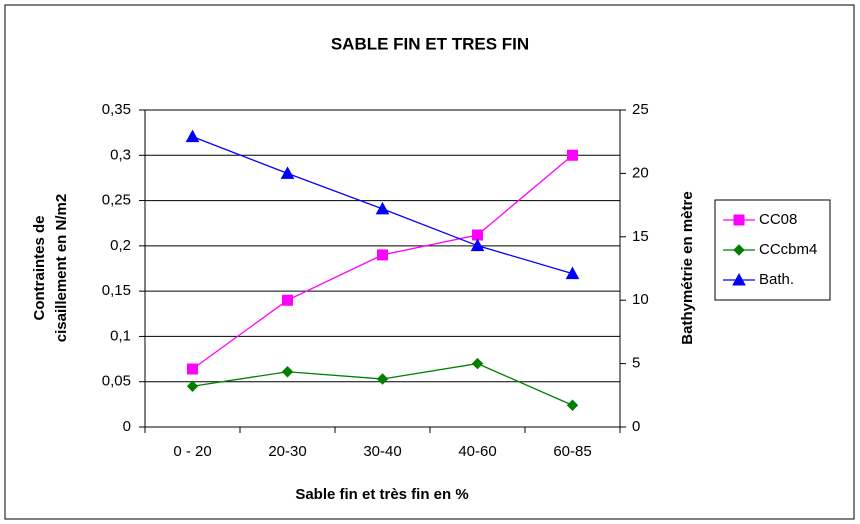 The height and width of the screenshot is (524, 860). Describe the element at coordinates (116, 109) in the screenshot. I see `y-tick-label: 0,35` at that location.